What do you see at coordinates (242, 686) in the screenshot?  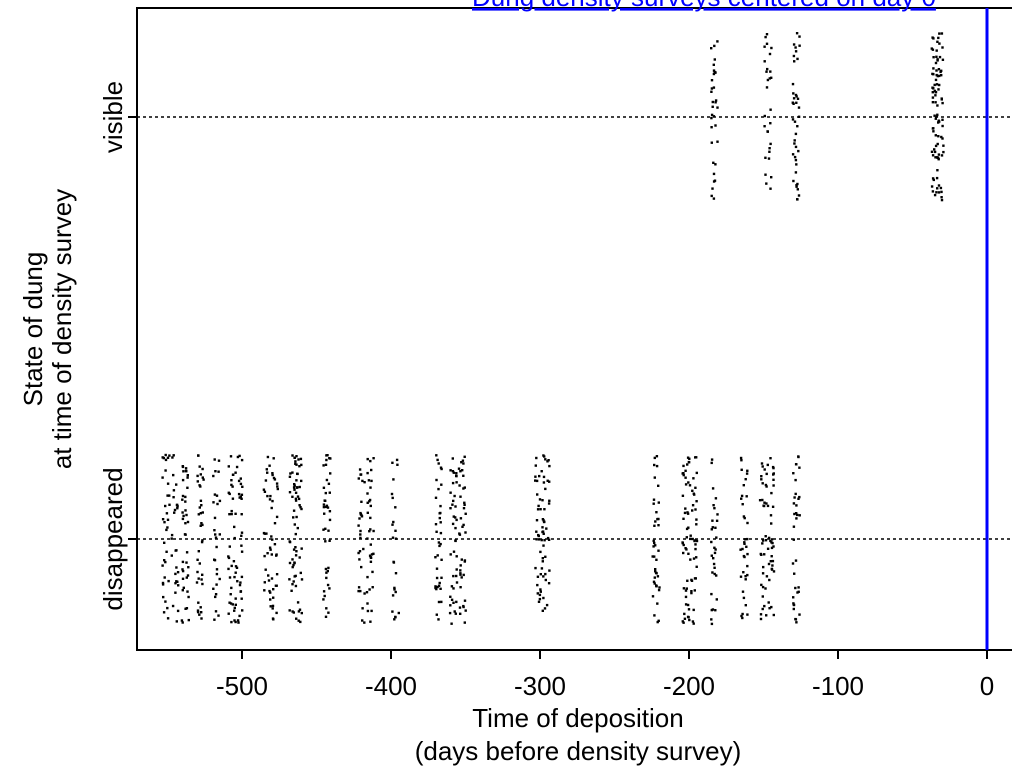 I see `x-tick-label: -500` at bounding box center [242, 686].